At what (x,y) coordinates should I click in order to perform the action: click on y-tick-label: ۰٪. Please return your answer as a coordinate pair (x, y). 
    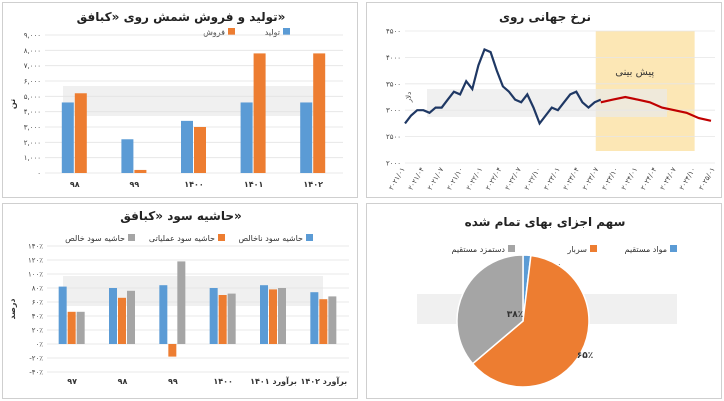
    Looking at the image, I should click on (39, 345).